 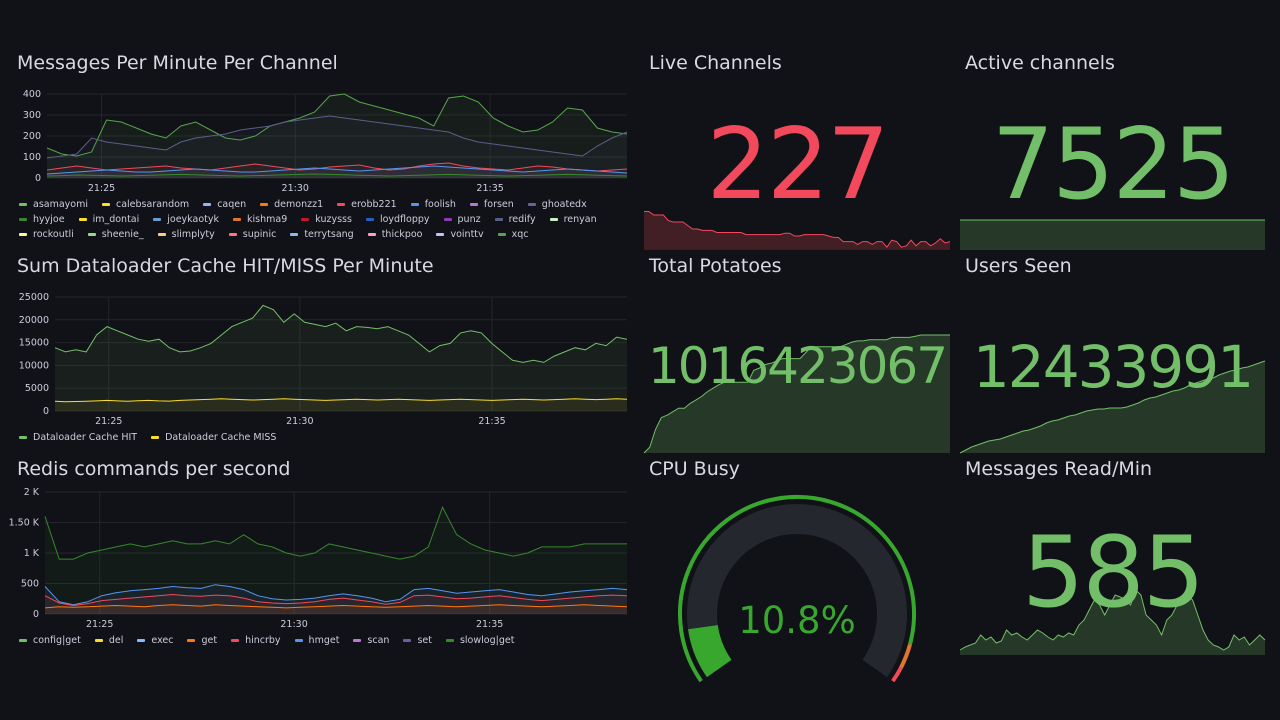 I want to click on panel-title: CPU Busy, so click(x=694, y=469).